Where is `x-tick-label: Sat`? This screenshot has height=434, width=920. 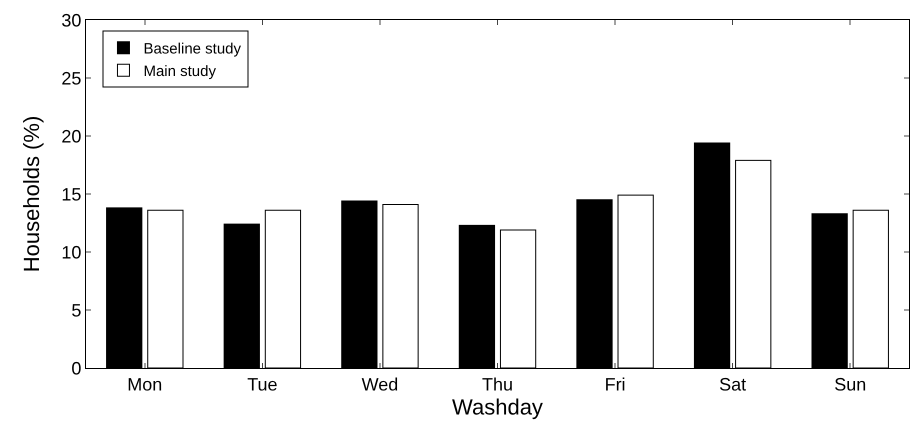 x-tick-label: Sat is located at coordinates (732, 384).